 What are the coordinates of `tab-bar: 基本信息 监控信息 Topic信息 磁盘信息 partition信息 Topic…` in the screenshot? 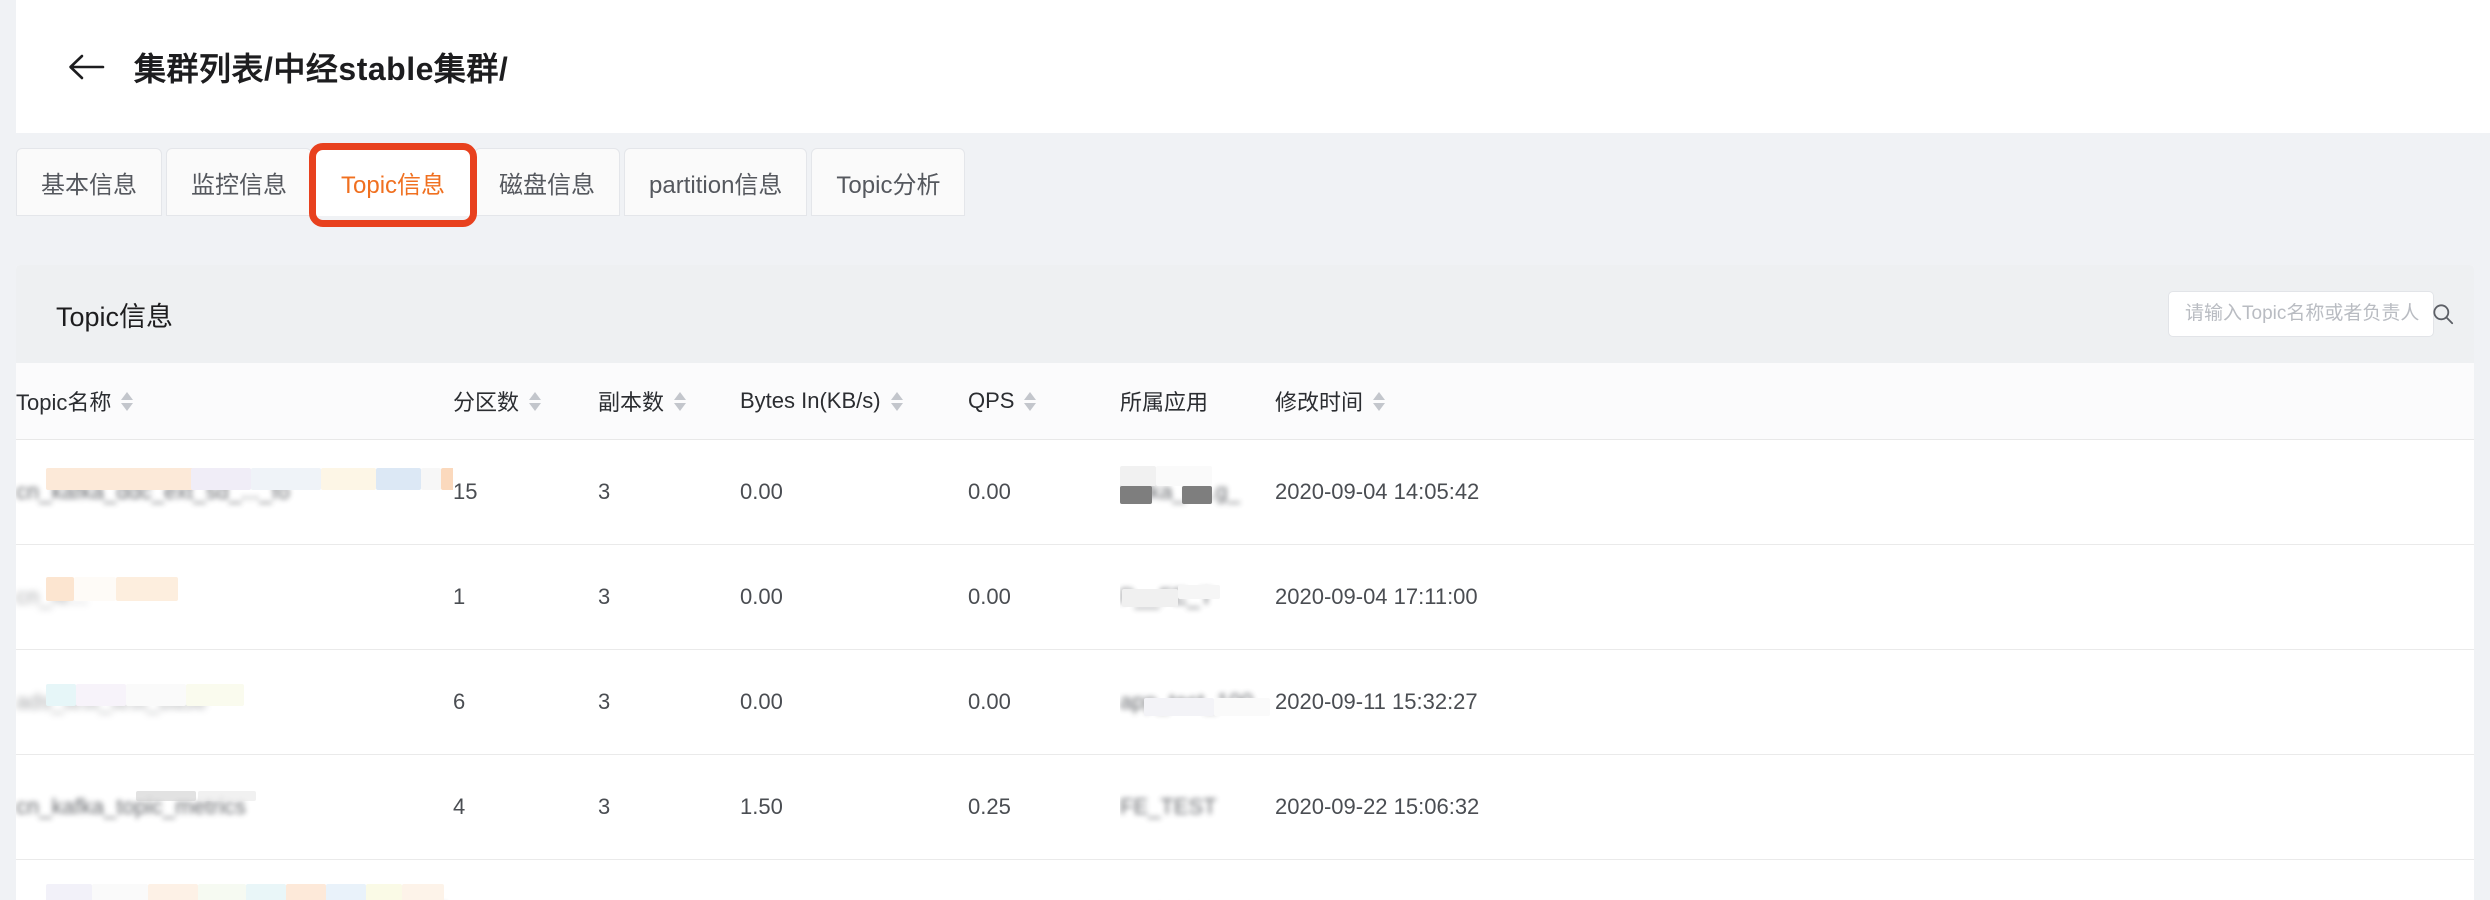 It's located at (491, 185).